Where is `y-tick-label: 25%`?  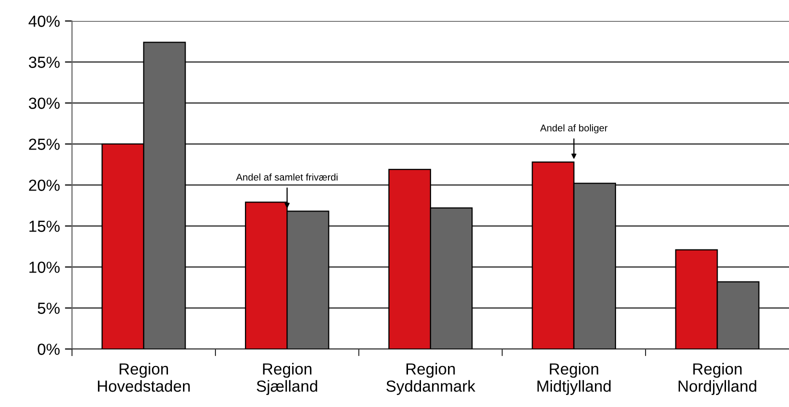 y-tick-label: 25% is located at coordinates (44, 144).